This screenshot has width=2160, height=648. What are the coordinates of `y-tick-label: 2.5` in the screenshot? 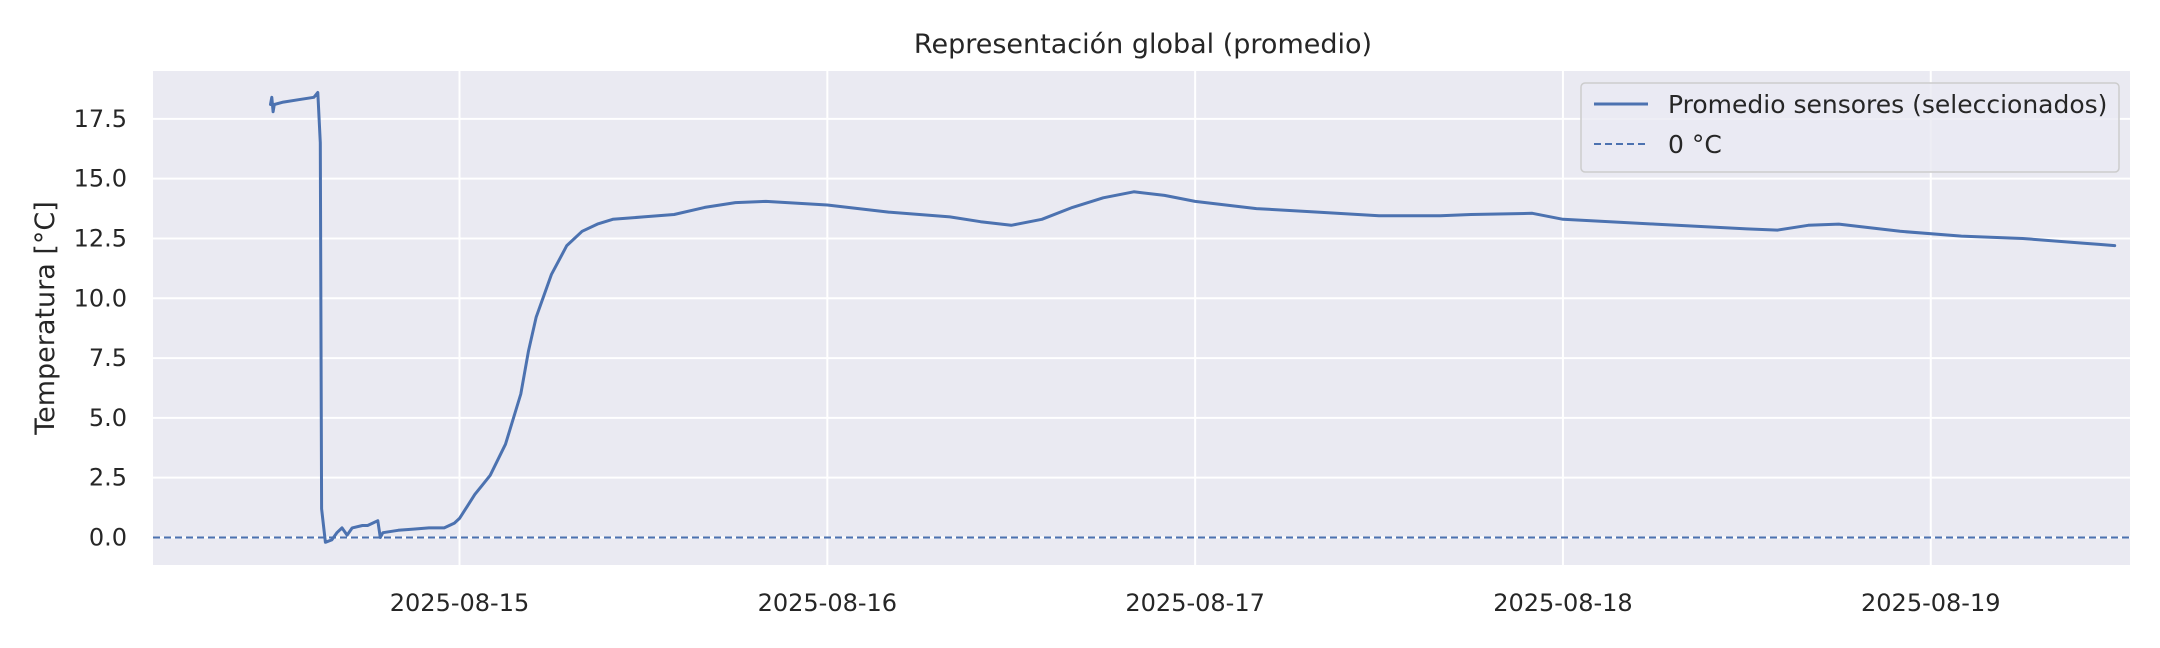 It's located at (108, 478).